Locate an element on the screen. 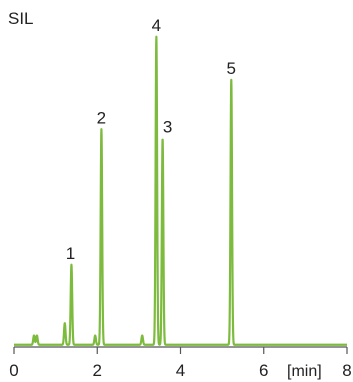 The width and height of the screenshot is (353, 382). peak-label: 4 is located at coordinates (156, 25).